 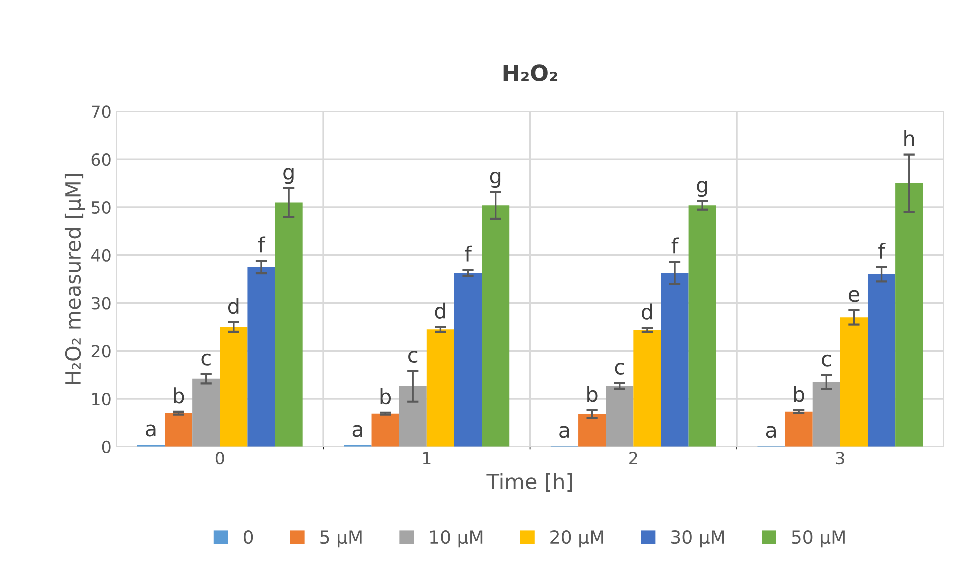 I want to click on x-tick-label: 1, so click(x=427, y=458).